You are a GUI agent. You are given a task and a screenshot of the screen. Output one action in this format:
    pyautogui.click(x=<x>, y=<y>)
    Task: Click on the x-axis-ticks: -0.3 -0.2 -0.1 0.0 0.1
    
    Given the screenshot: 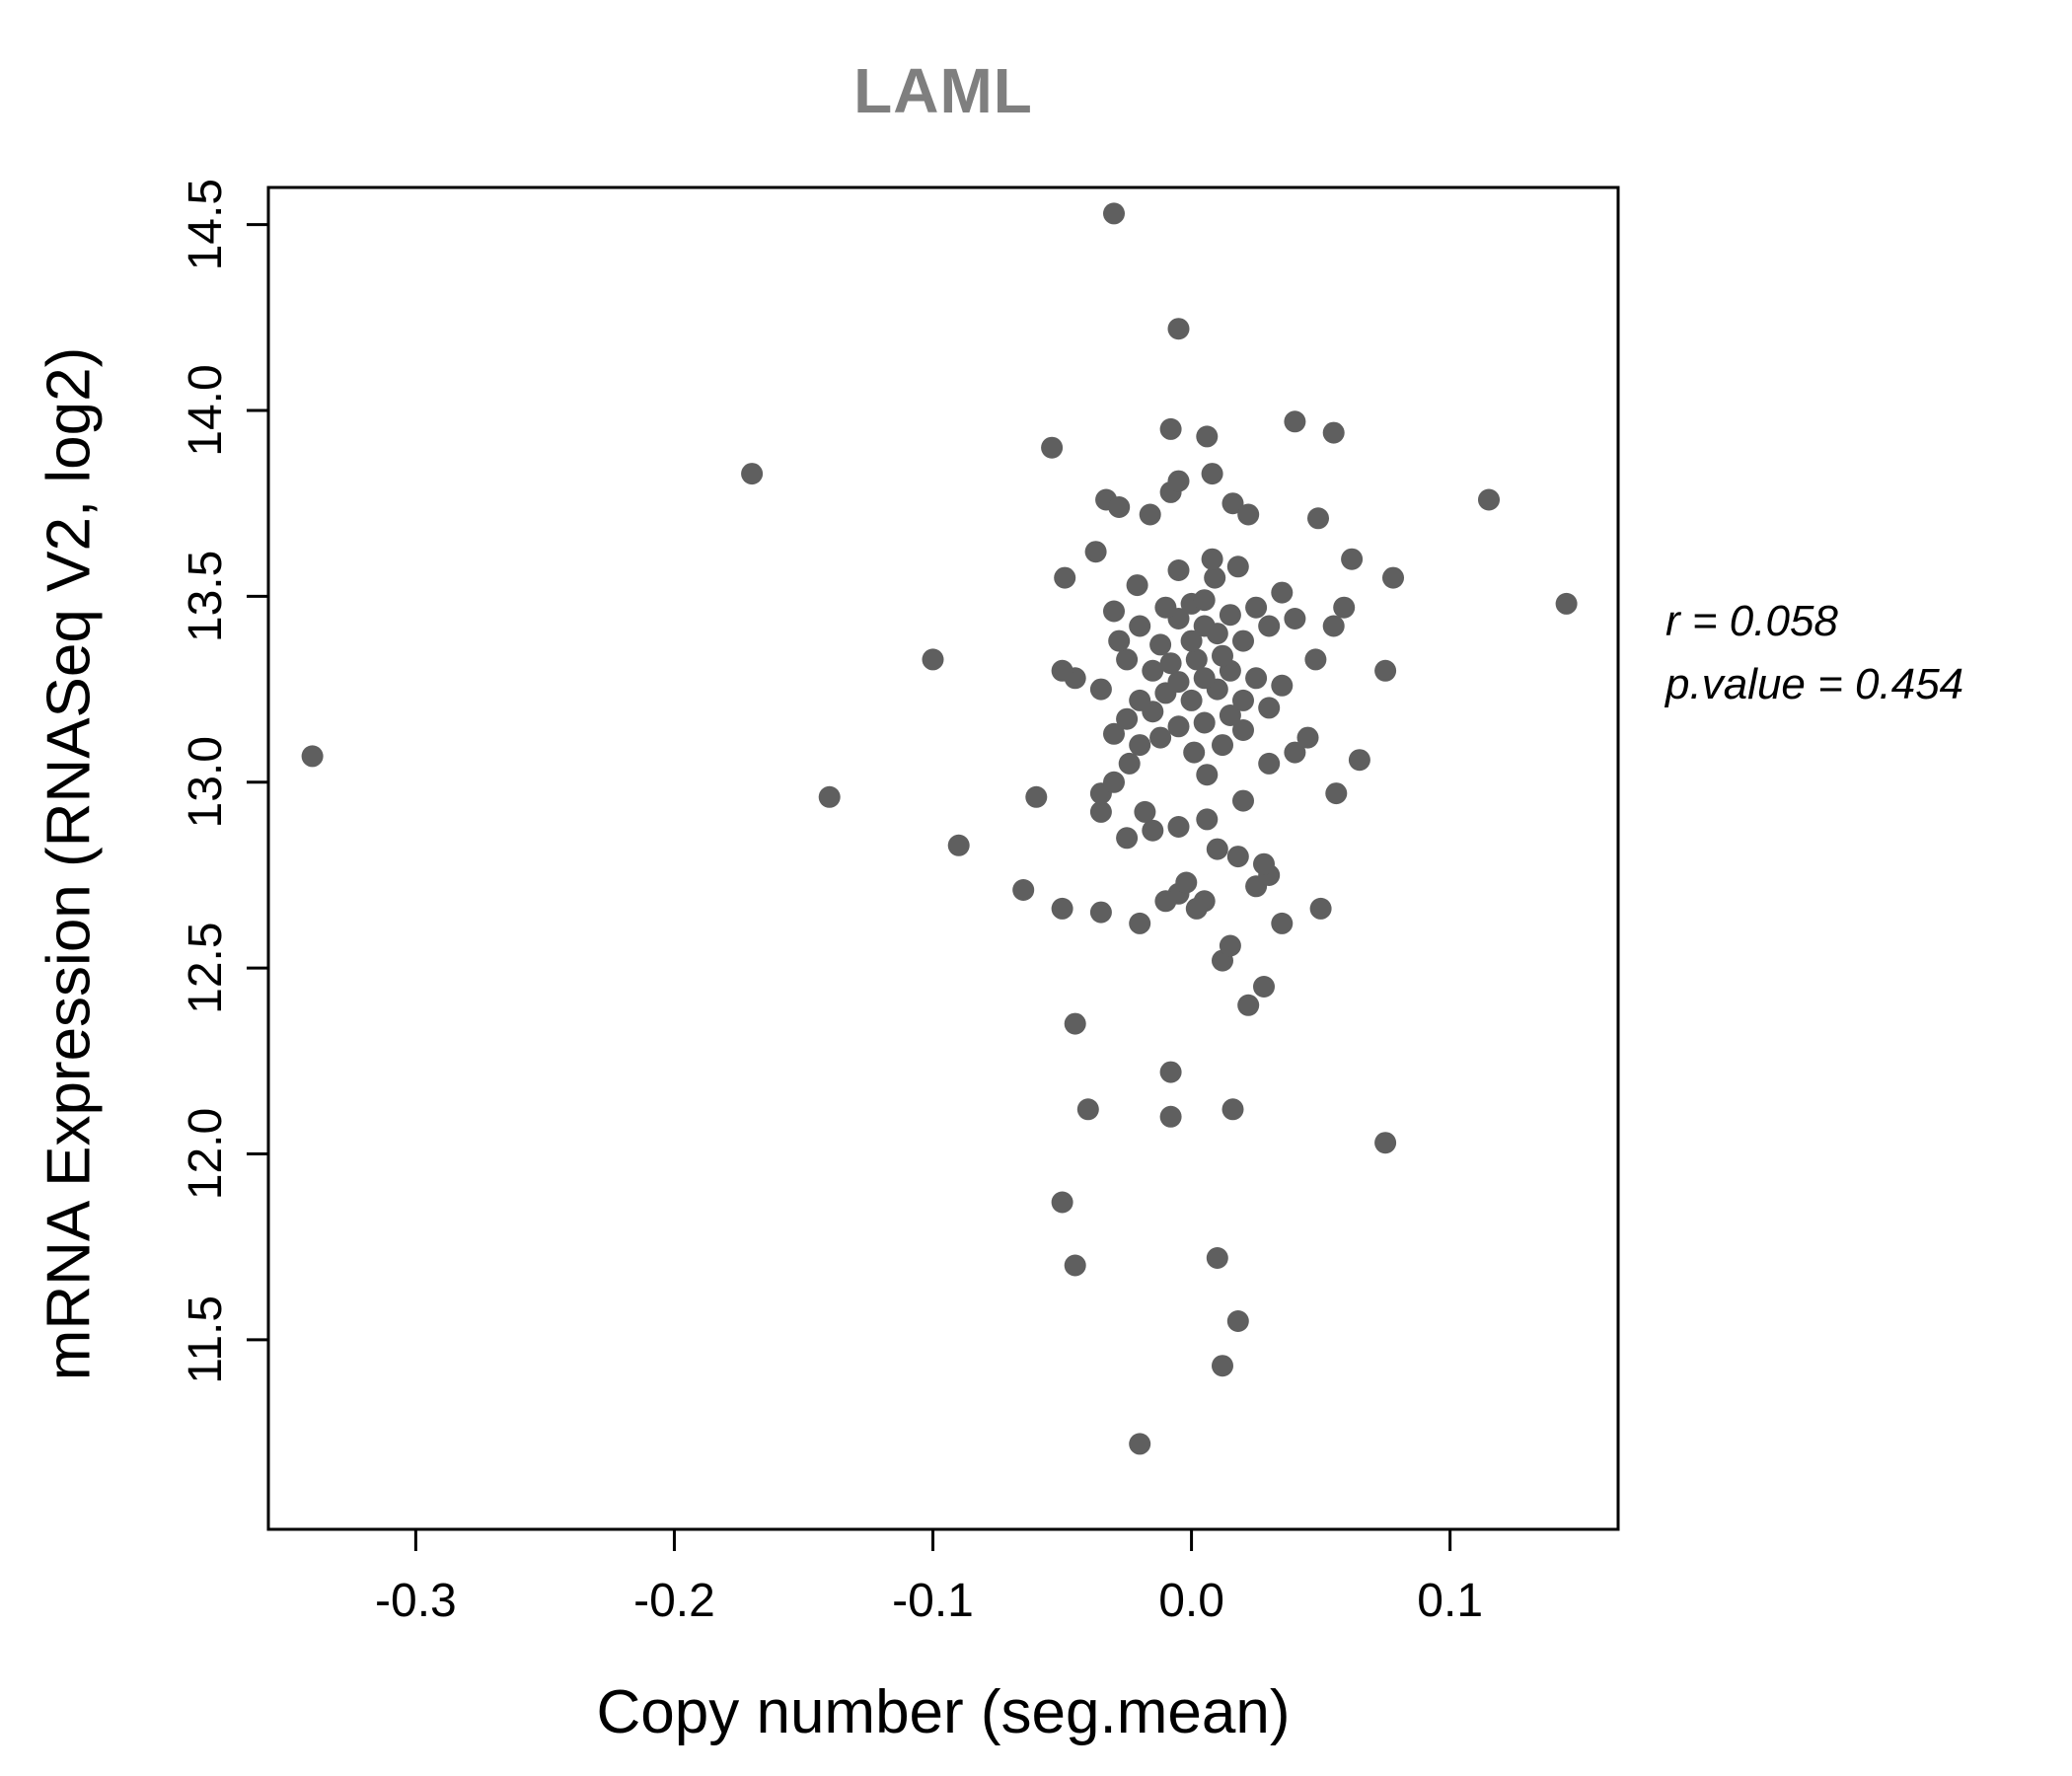 What is the action you would take?
    pyautogui.click(x=929, y=1578)
    